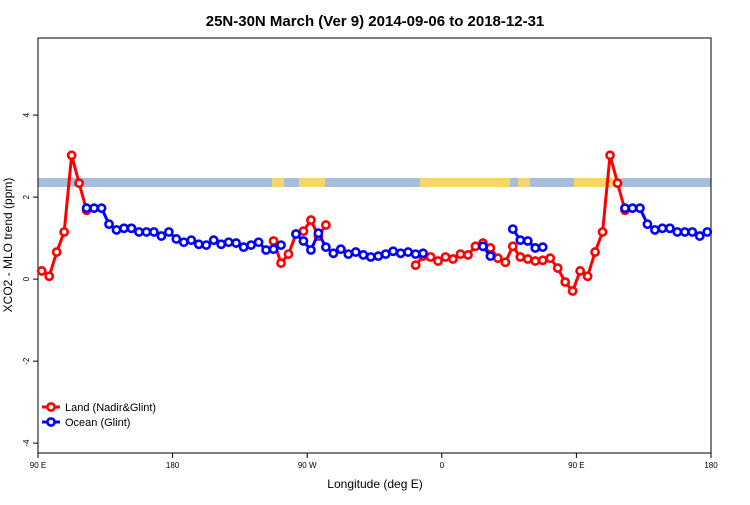  Describe the element at coordinates (26, 196) in the screenshot. I see `y-tick-label: 2` at that location.